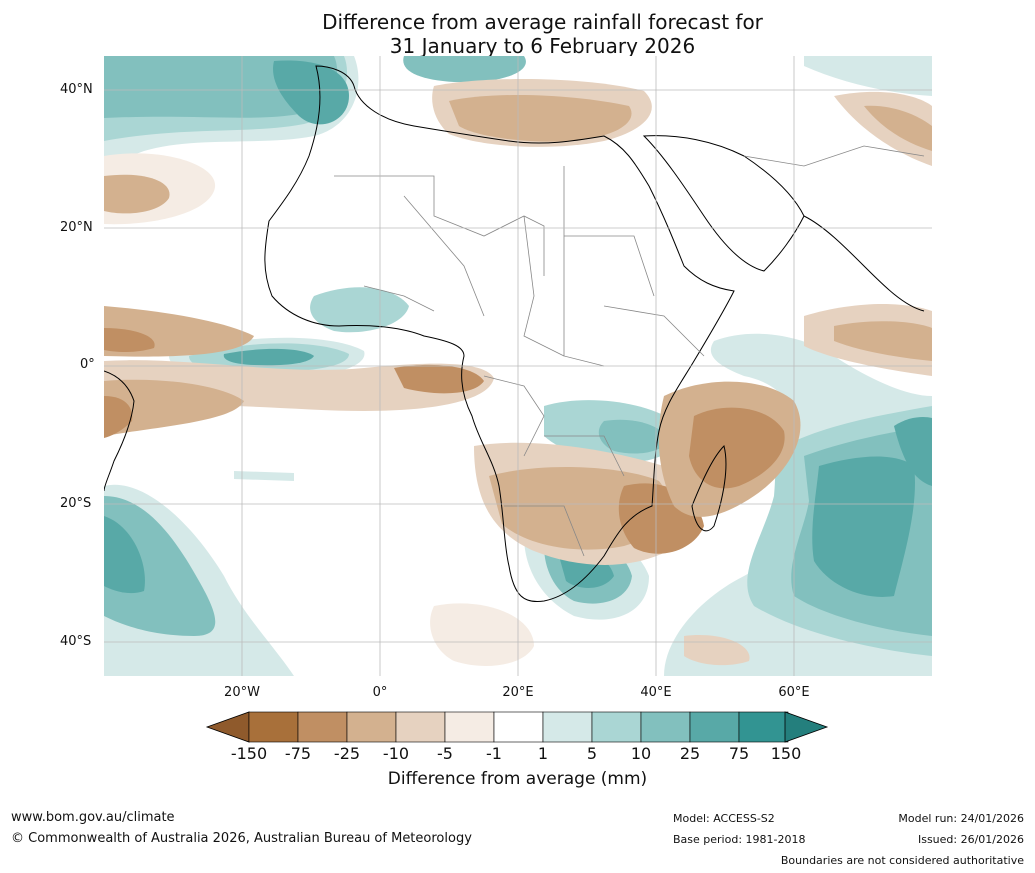 Image resolution: width=1035 pixels, height=873 pixels. Describe the element at coordinates (445, 753) in the screenshot. I see `legend-tick: -5` at that location.